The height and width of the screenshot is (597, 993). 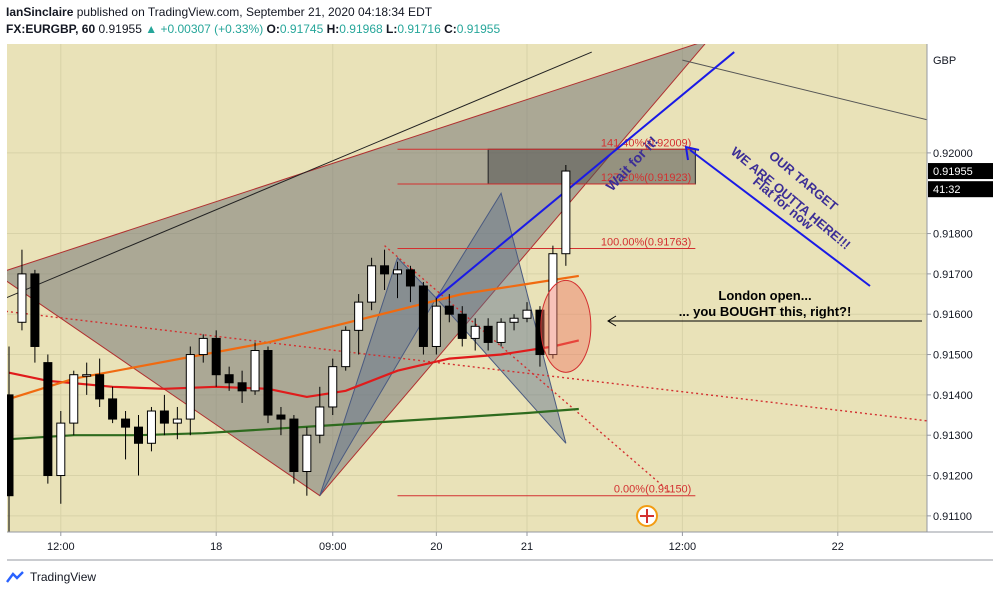 What do you see at coordinates (692, 153) in the screenshot?
I see `target-arrow-head` at bounding box center [692, 153].